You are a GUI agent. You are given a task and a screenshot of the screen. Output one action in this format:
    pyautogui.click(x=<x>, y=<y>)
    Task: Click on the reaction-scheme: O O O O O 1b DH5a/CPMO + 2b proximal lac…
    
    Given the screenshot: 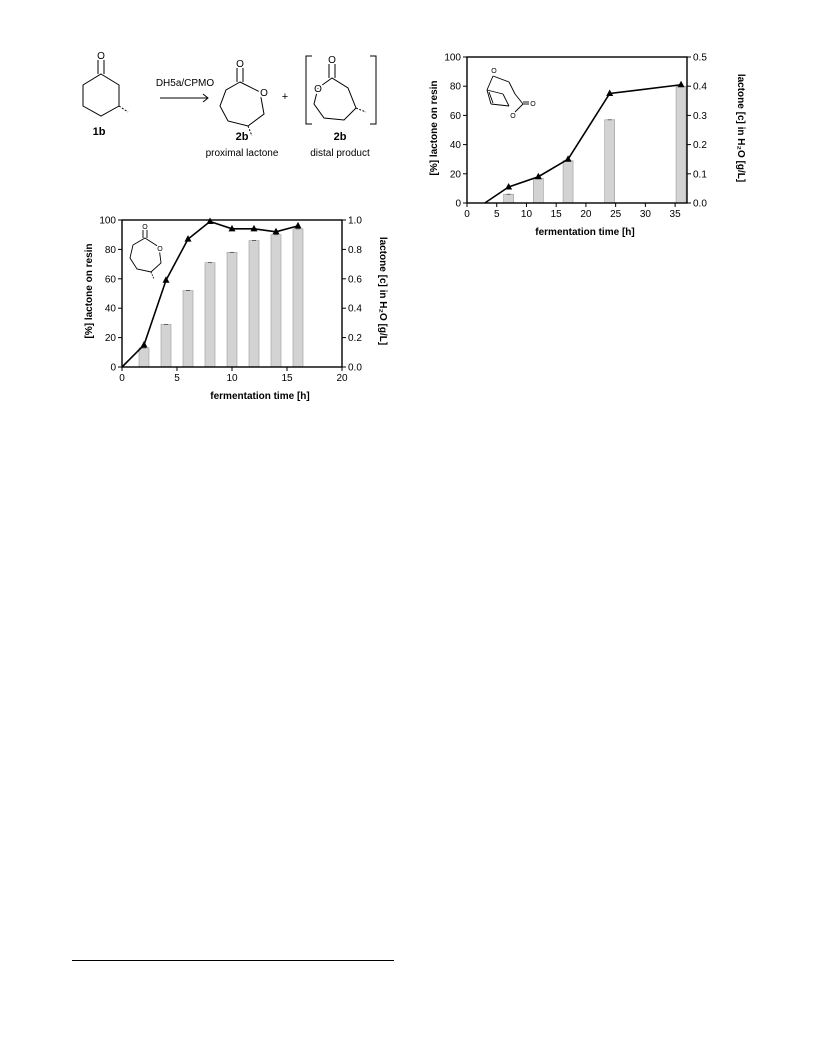 What is the action you would take?
    pyautogui.click(x=229, y=105)
    